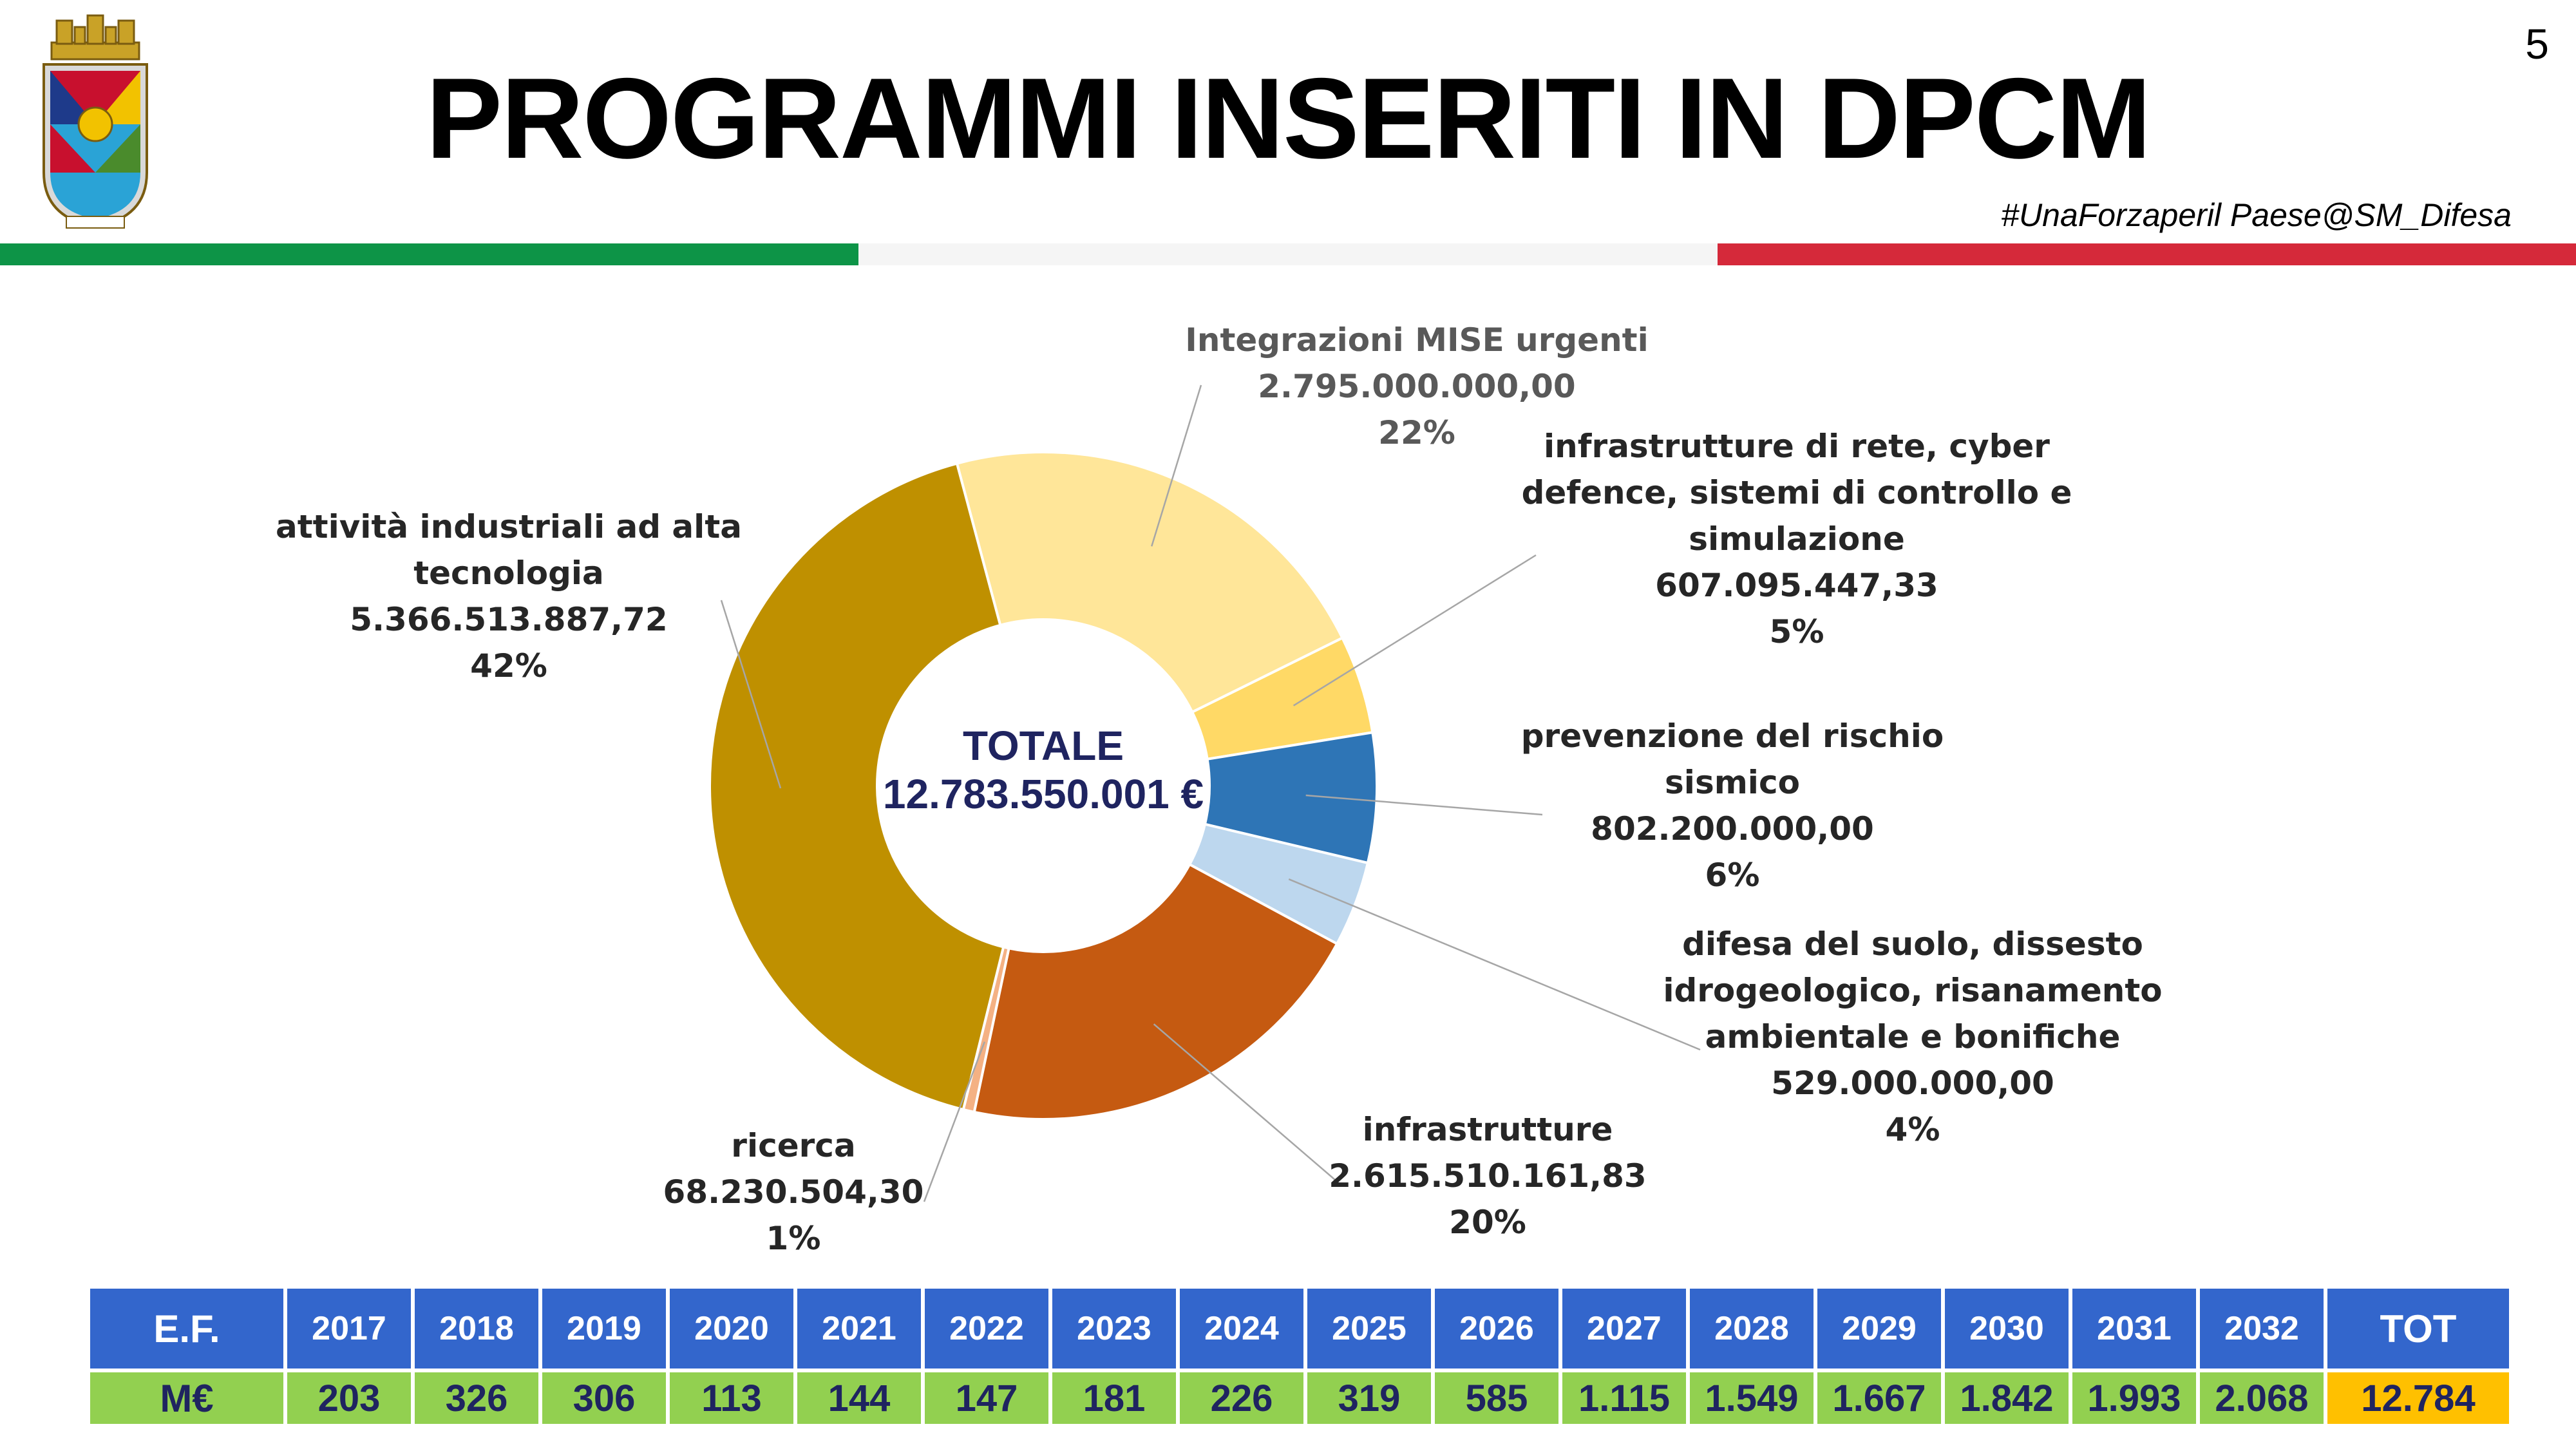  Describe the element at coordinates (2537, 44) in the screenshot. I see `page-number: 5` at that location.